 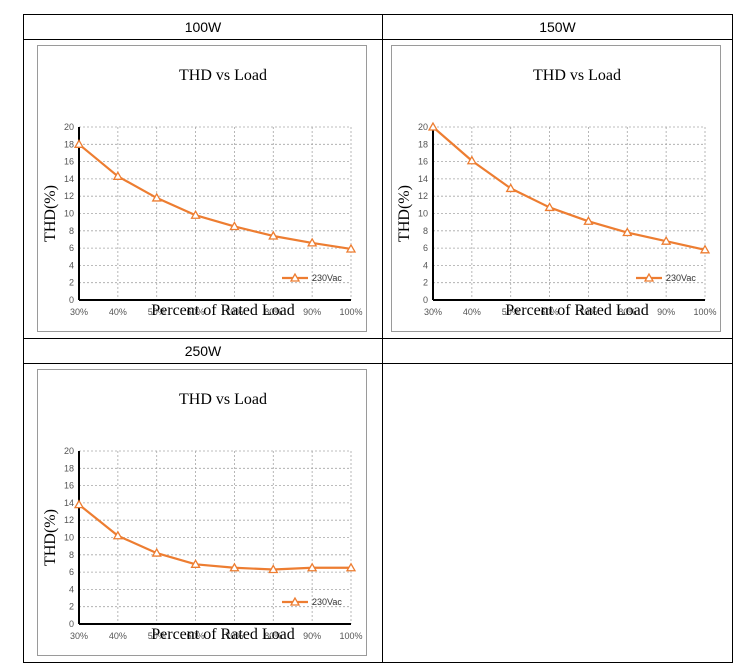 I want to click on header-250w: 250W, so click(x=203, y=351).